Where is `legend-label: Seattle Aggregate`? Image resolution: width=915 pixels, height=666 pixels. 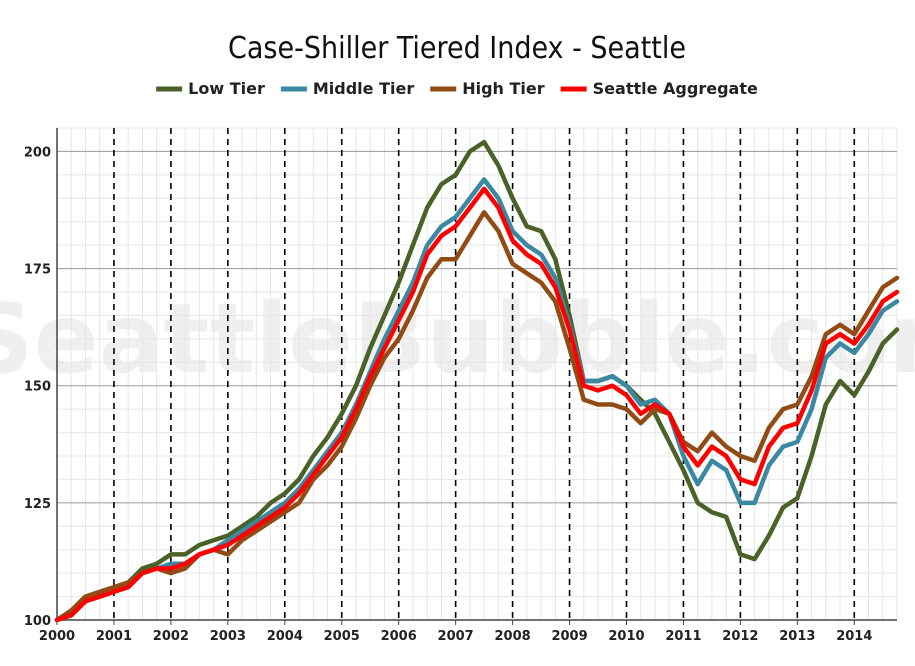 legend-label: Seattle Aggregate is located at coordinates (675, 88).